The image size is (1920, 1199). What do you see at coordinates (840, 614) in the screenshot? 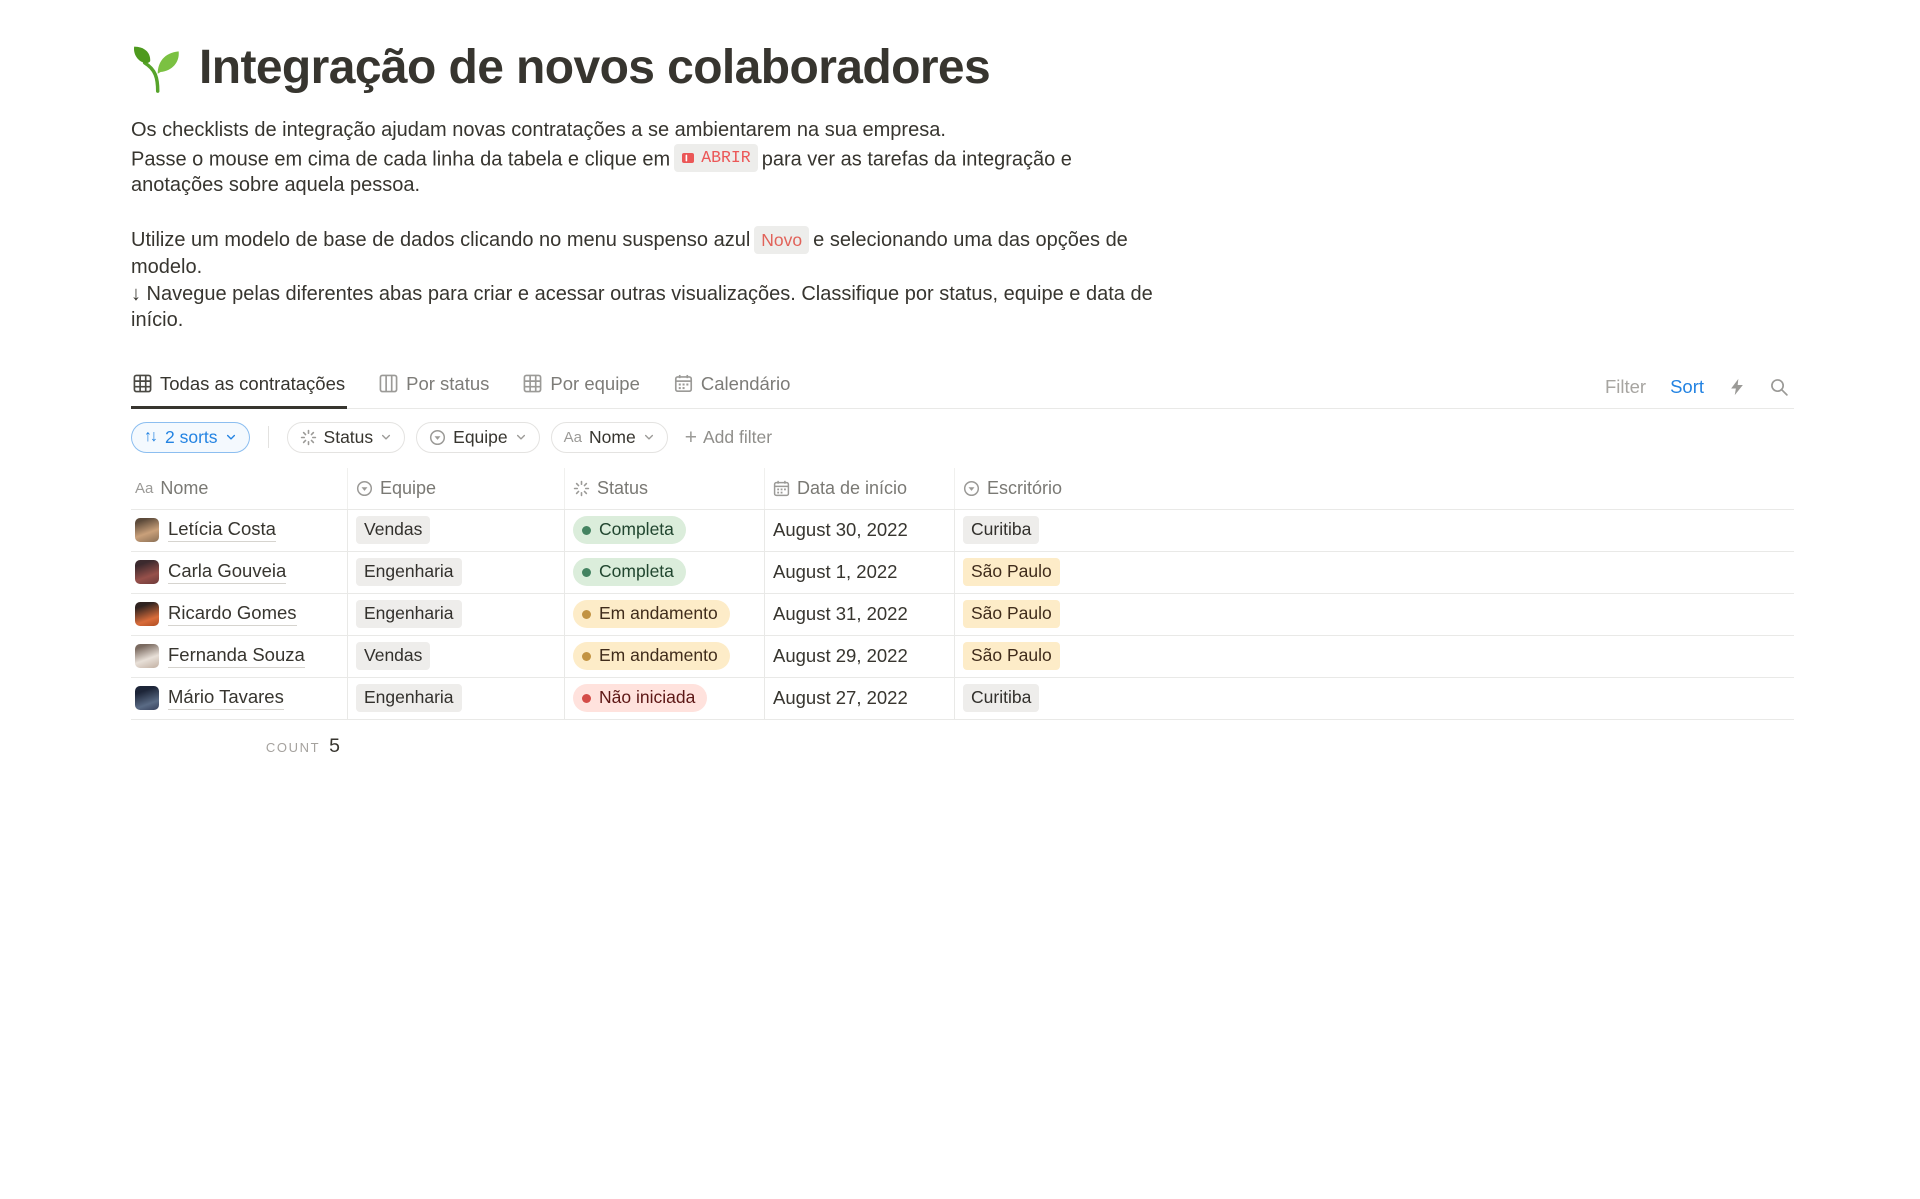
I see `start-date: August 31, 2022` at bounding box center [840, 614].